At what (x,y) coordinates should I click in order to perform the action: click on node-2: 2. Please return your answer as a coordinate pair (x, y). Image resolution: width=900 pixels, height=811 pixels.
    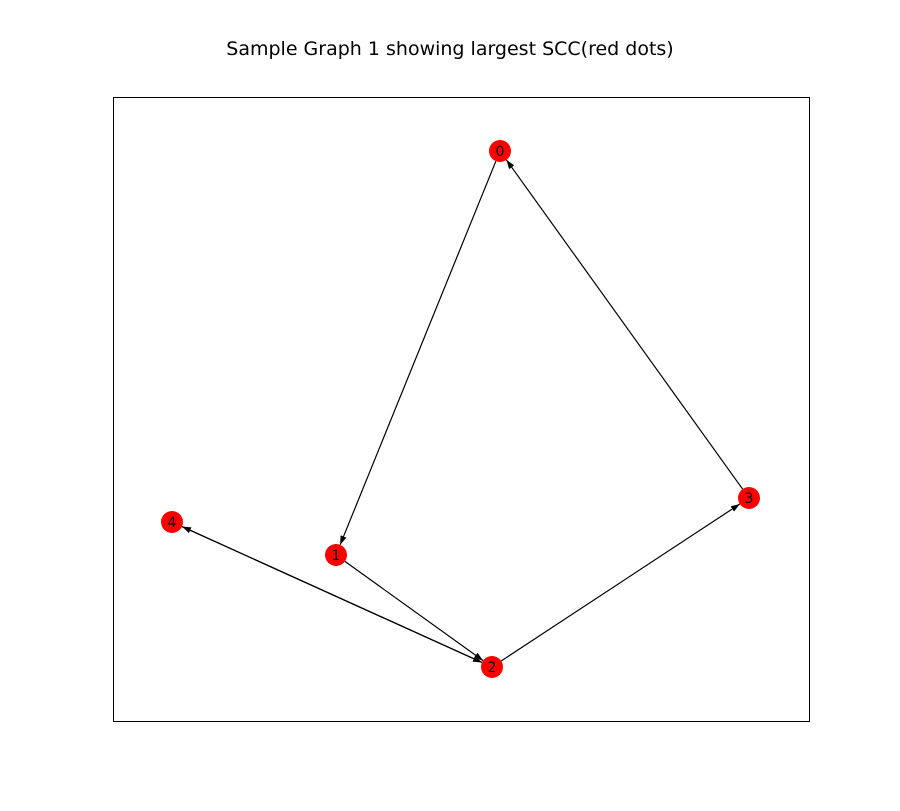
    Looking at the image, I should click on (492, 667).